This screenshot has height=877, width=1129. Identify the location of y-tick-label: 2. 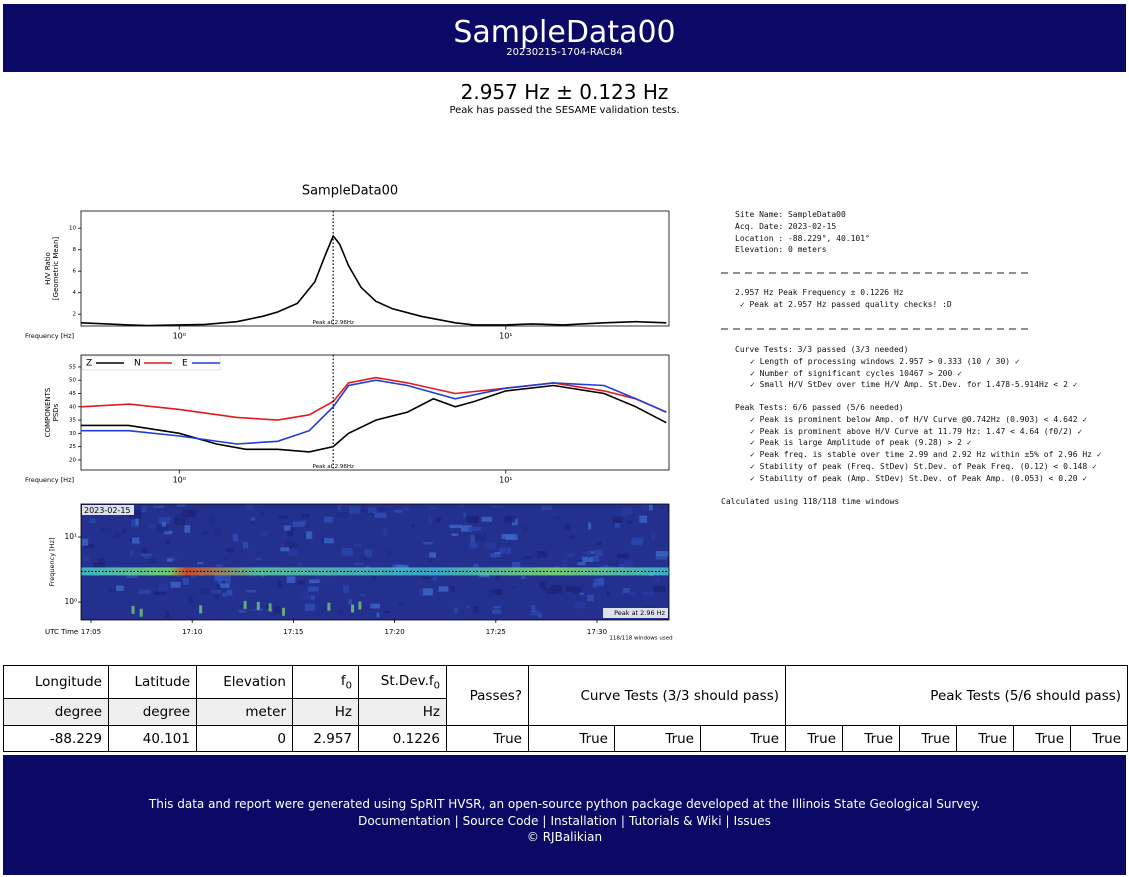
(75, 315).